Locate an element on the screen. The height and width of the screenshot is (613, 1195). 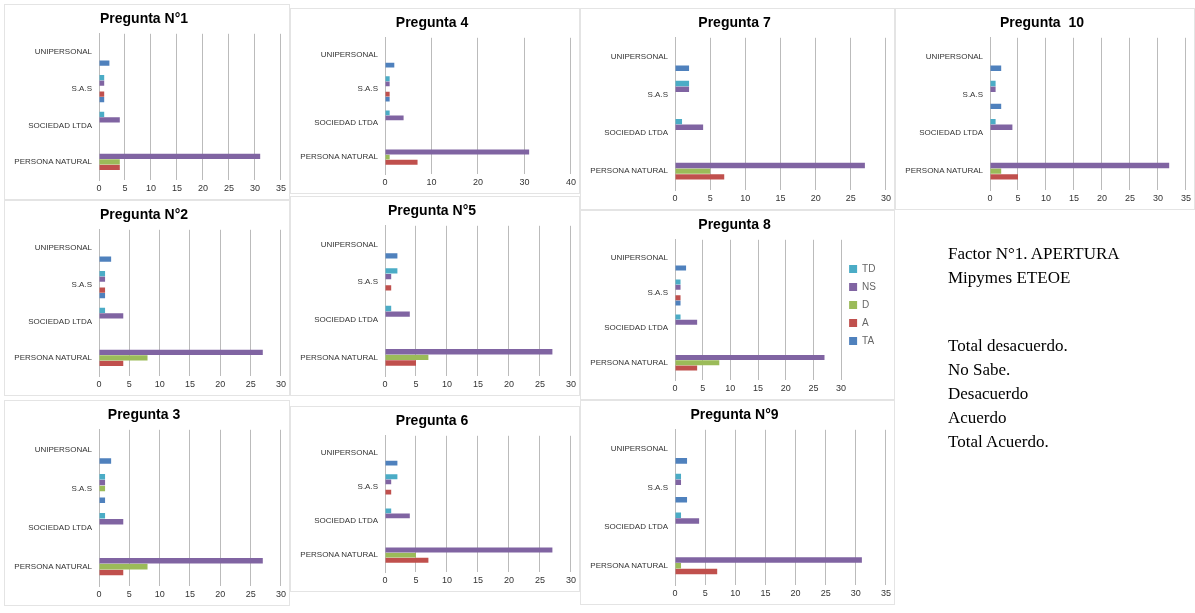
legend-label: NS is located at coordinates (869, 286).